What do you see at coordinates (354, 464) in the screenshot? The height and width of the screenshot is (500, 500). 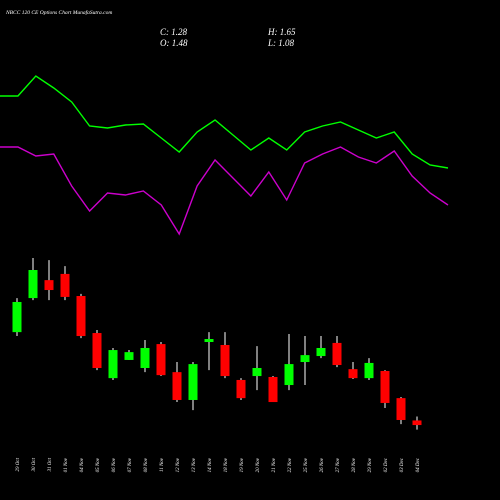 I see `x-tick-label: 28 Nov` at bounding box center [354, 464].